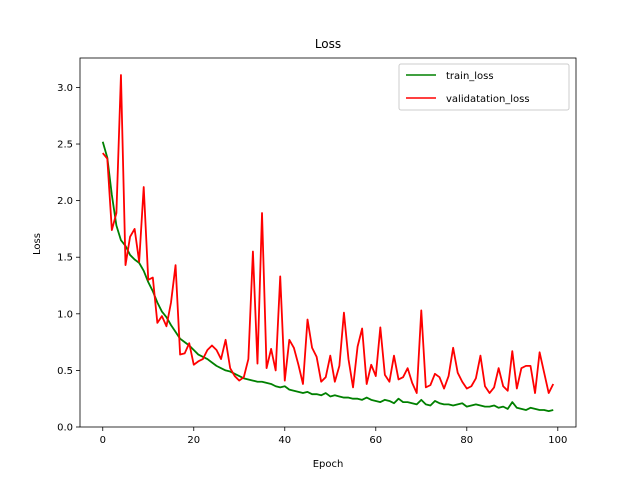 The width and height of the screenshot is (640, 480). What do you see at coordinates (65, 258) in the screenshot?
I see `y-tick-label: 1.5` at bounding box center [65, 258].